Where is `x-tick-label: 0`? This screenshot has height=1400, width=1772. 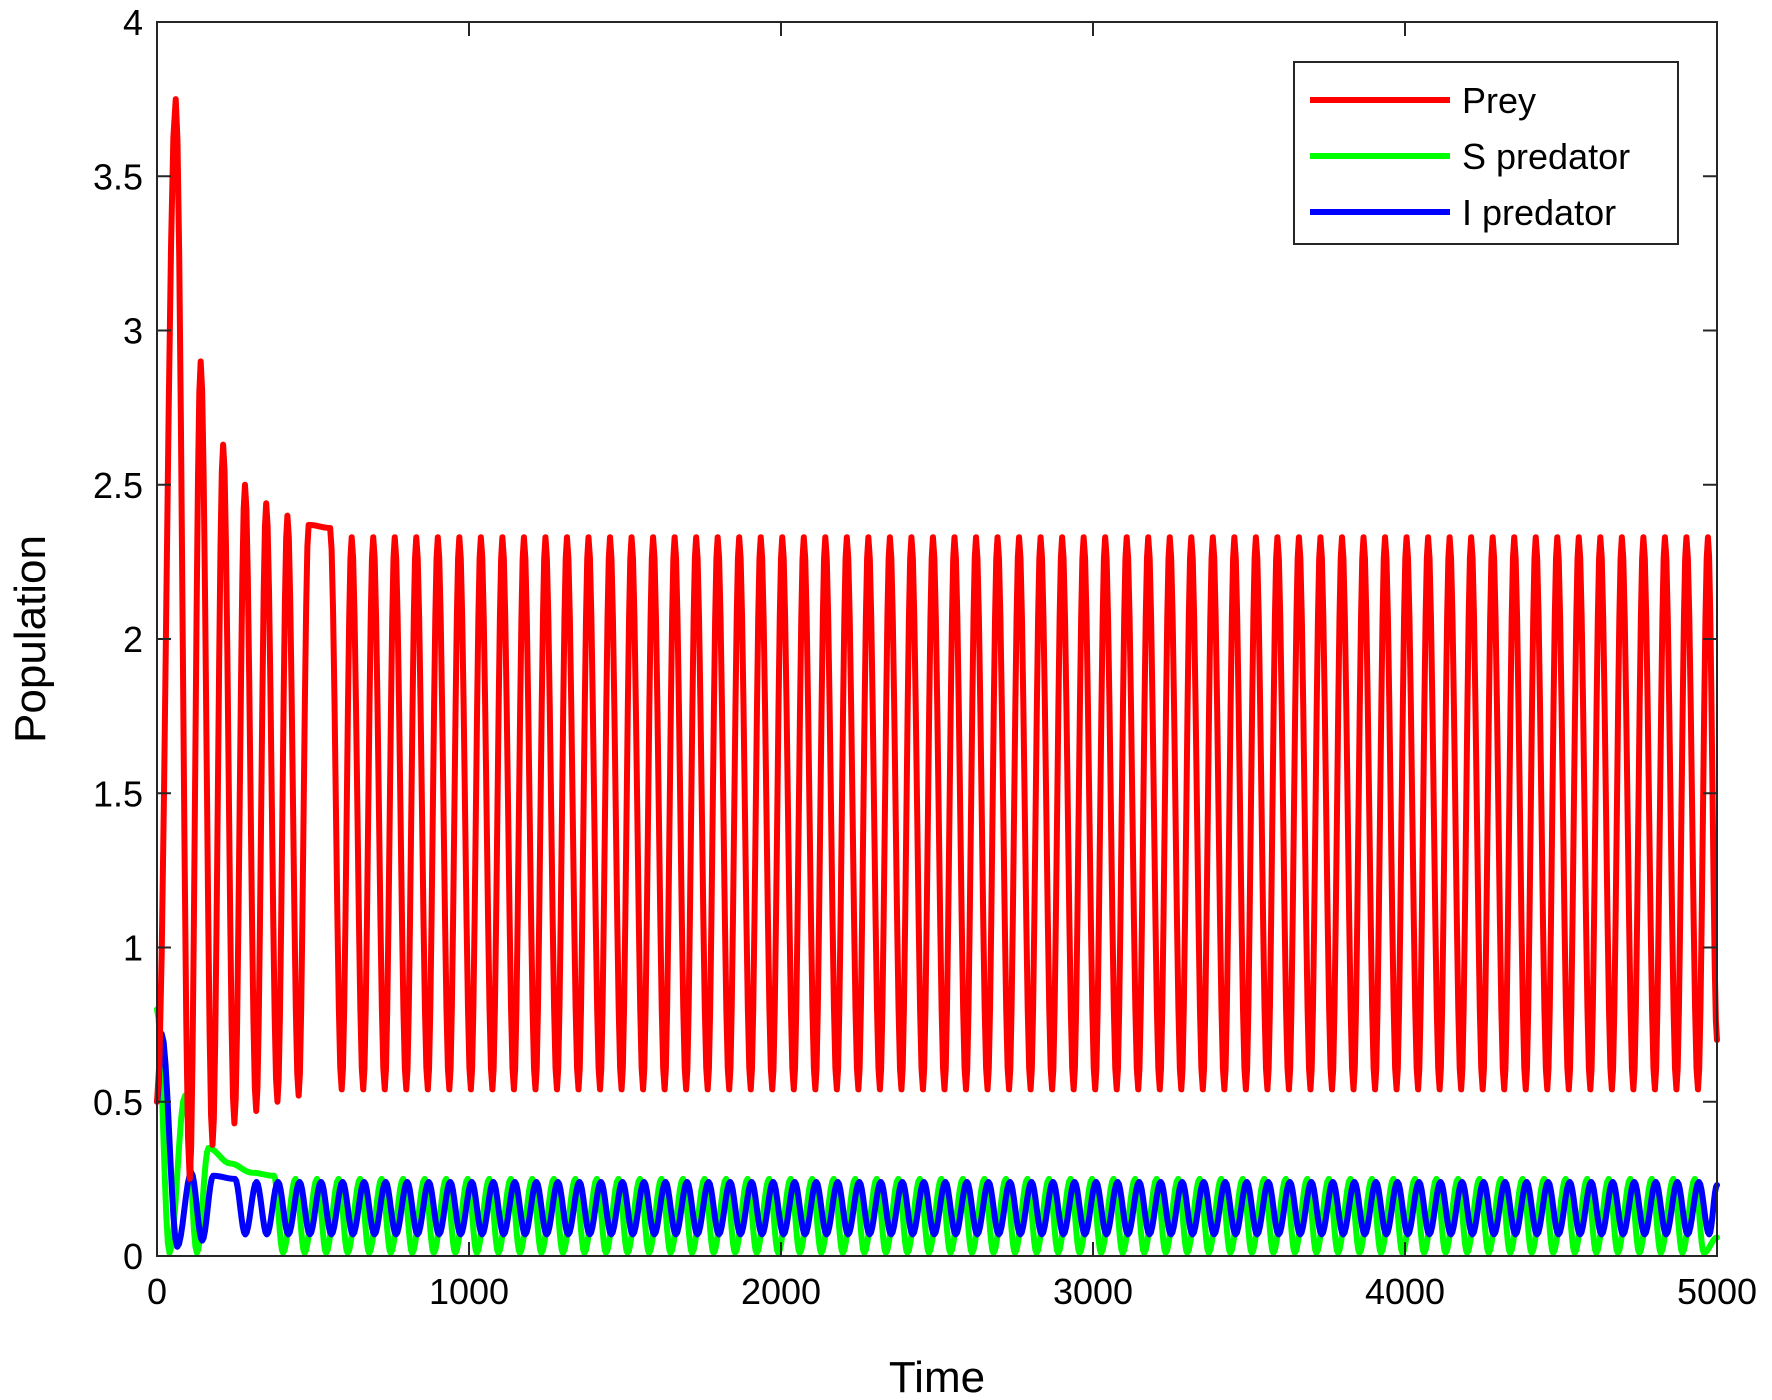 x-tick-label: 0 is located at coordinates (157, 1291).